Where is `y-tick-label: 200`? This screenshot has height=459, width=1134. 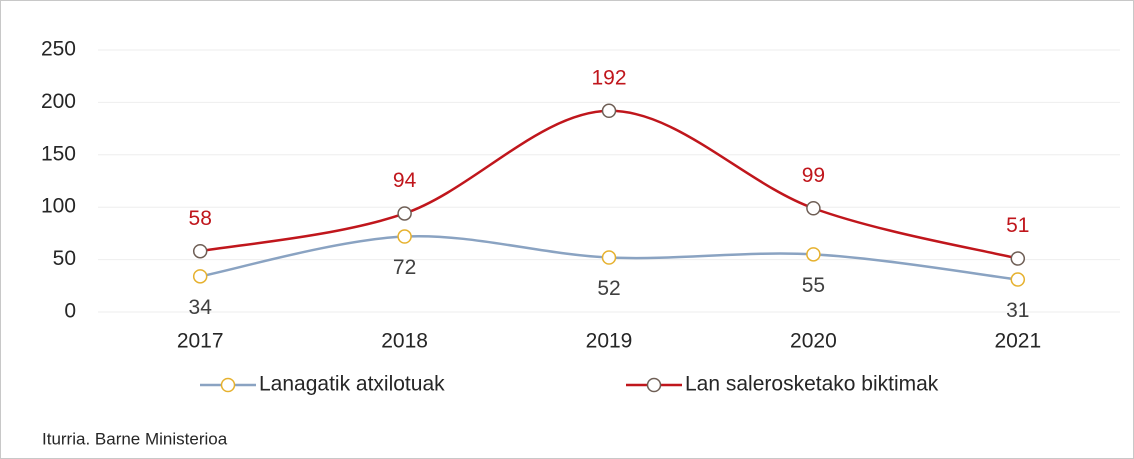 y-tick-label: 200 is located at coordinates (58, 101).